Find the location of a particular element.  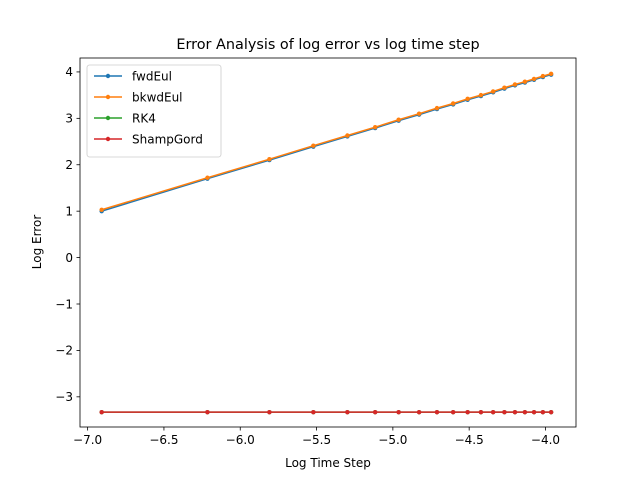

x-tick-label: −4.0 is located at coordinates (545, 440).